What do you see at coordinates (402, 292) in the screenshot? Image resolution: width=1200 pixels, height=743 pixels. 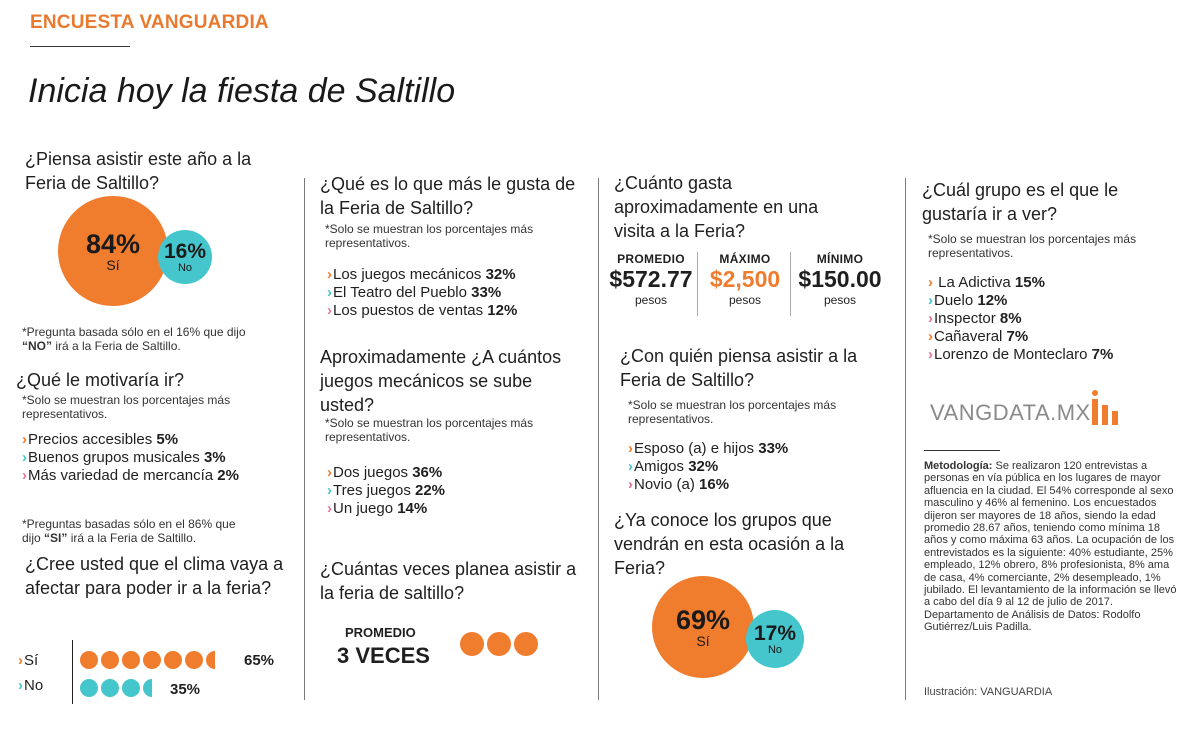 I see `list-item-label: El Teatro del Pueblo` at bounding box center [402, 292].